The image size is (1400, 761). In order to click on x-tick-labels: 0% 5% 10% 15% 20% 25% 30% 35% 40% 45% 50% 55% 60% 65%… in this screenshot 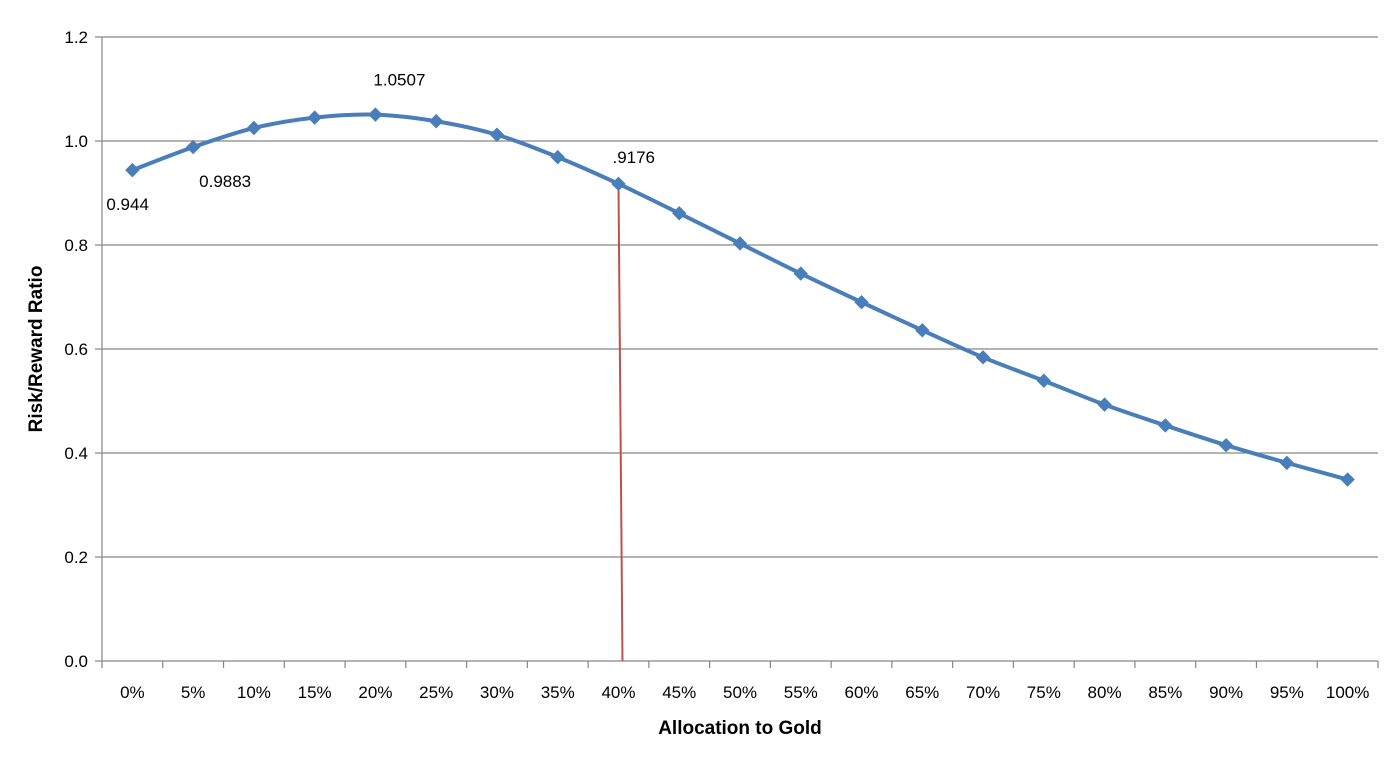, I will do `click(744, 692)`.